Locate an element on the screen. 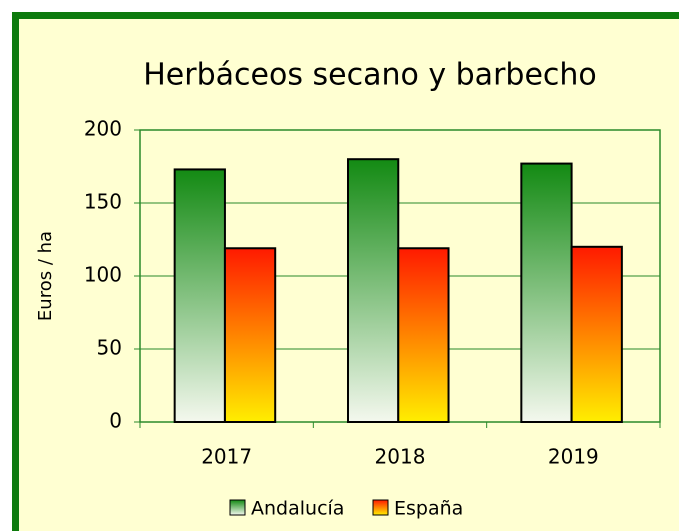 This screenshot has height=531, width=679. x-tick-label: 2018 is located at coordinates (400, 457).